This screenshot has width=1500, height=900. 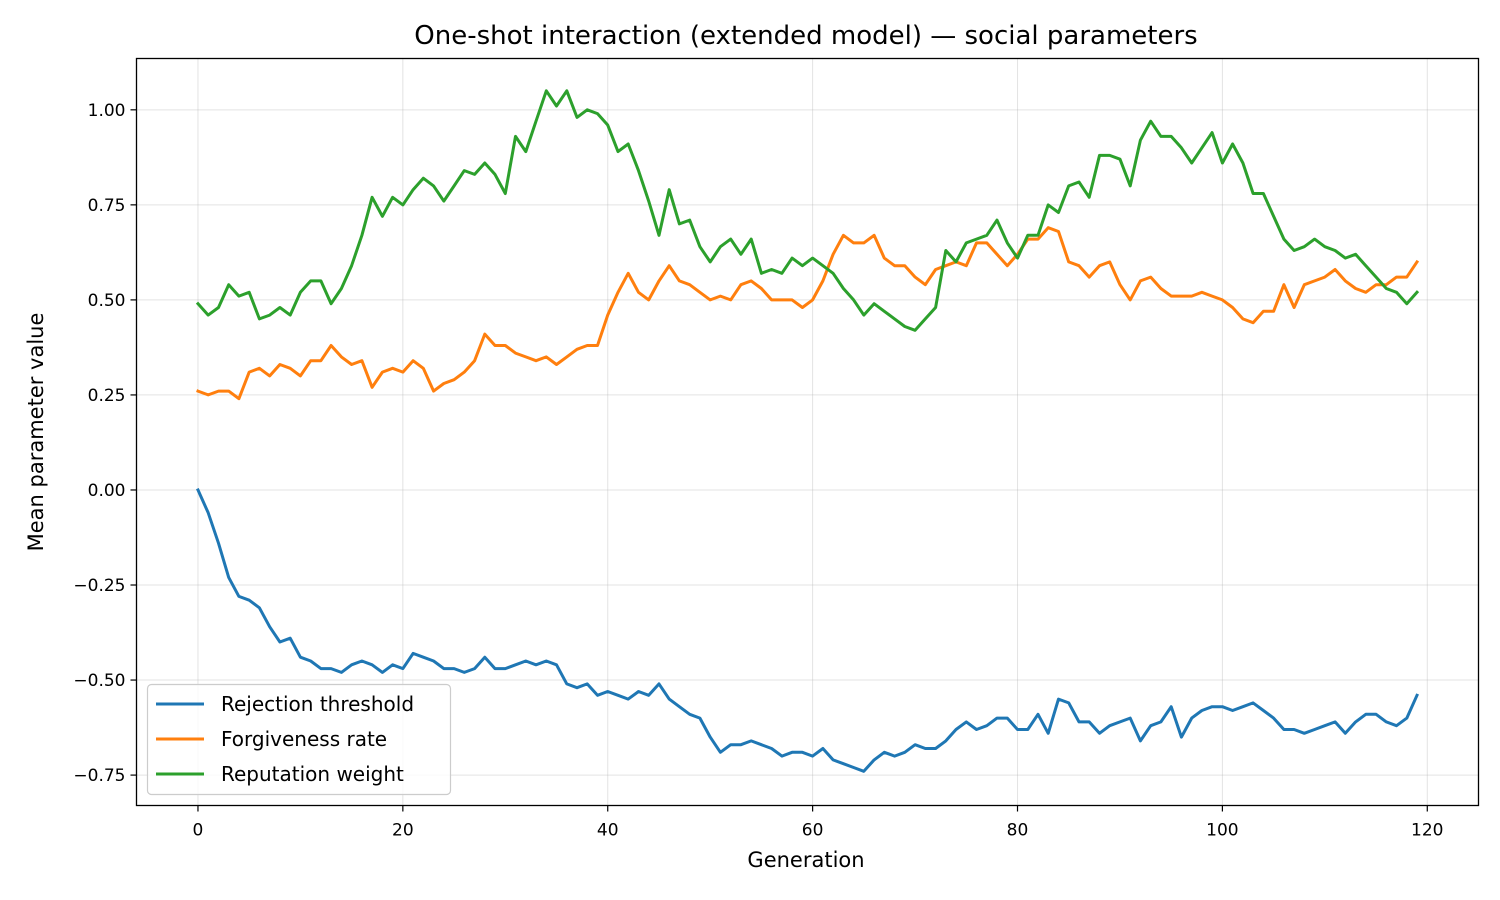 I want to click on y-tick-label: 1.00, so click(x=107, y=111).